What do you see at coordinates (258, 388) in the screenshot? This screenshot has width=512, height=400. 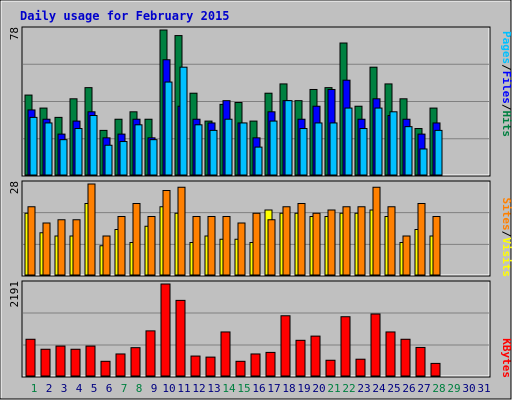 I see `x-tick-label-16: 16` at bounding box center [258, 388].